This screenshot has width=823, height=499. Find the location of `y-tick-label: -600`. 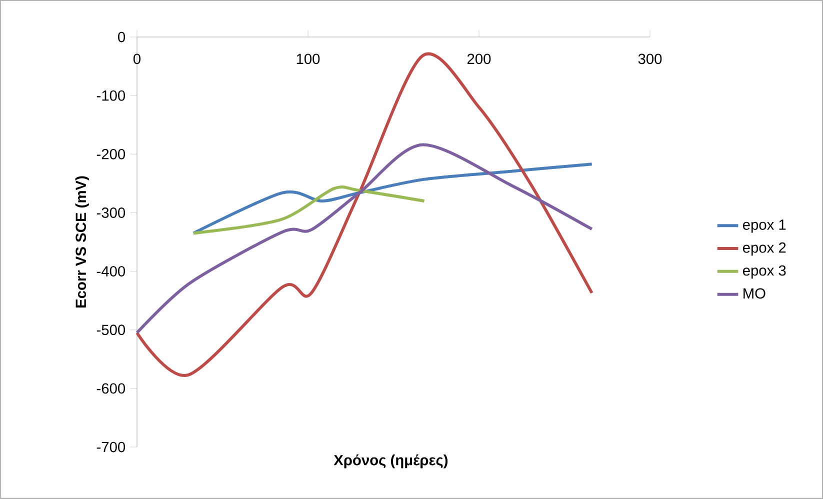

y-tick-label: -600 is located at coordinates (111, 388).